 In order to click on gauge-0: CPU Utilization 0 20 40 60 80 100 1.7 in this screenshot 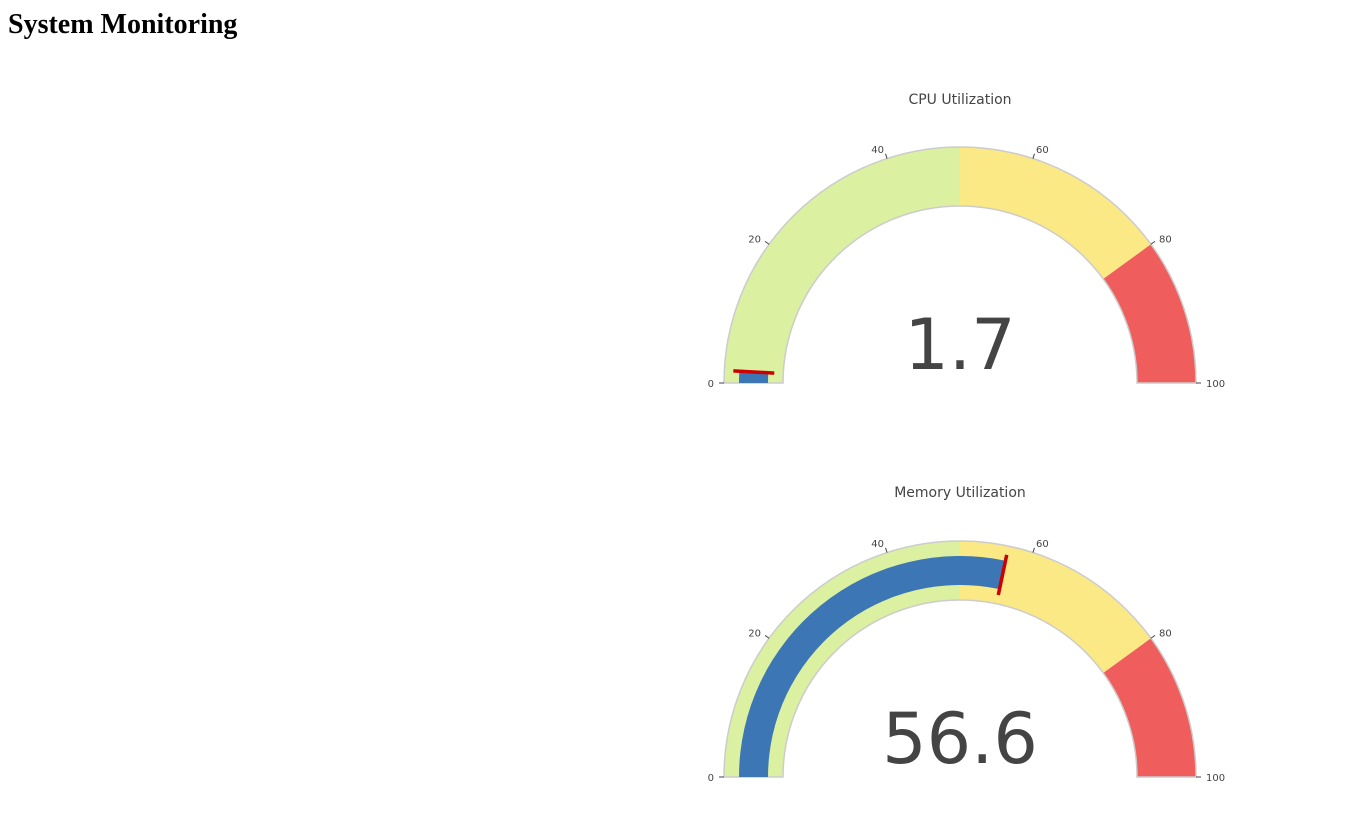, I will do `click(966, 241)`.